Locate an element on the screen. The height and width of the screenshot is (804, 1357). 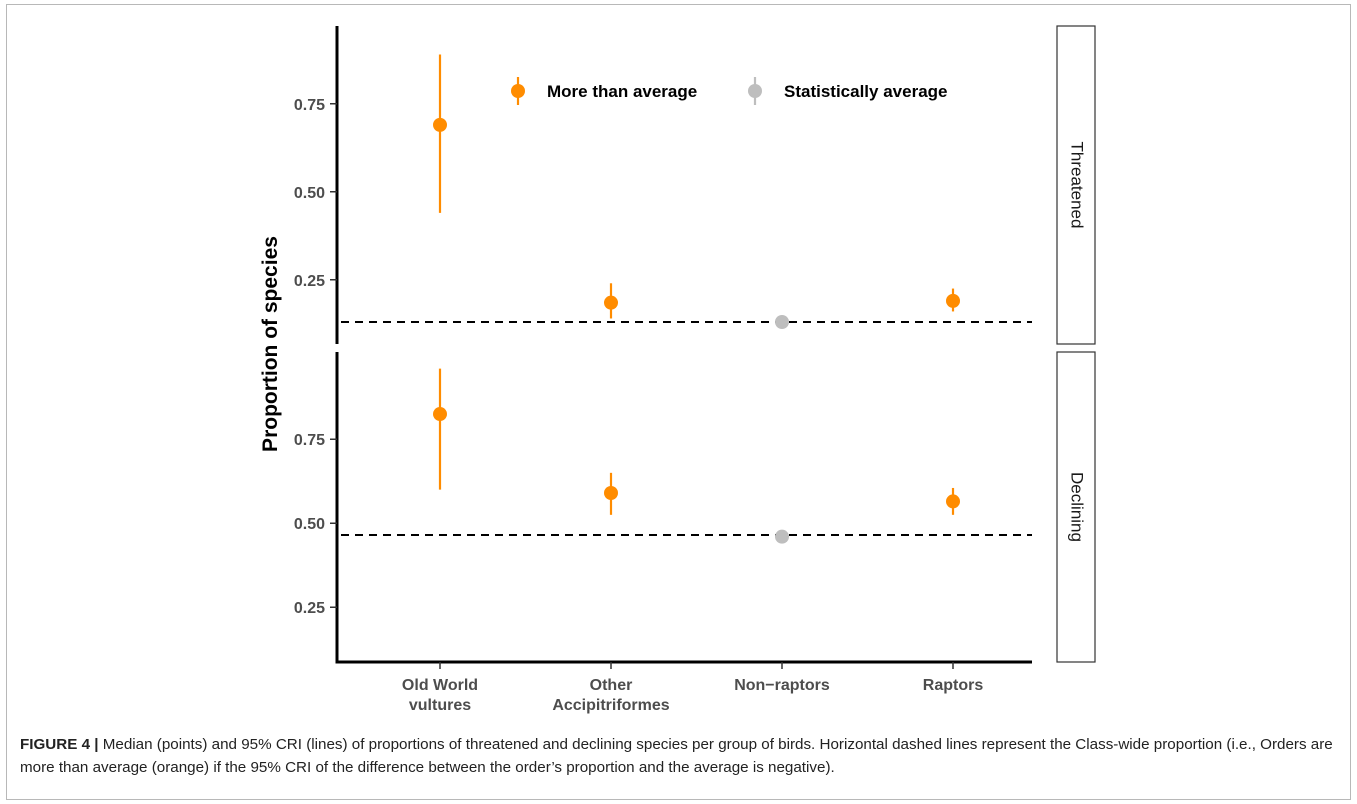
strip-box-threatened is located at coordinates (1076, 185).